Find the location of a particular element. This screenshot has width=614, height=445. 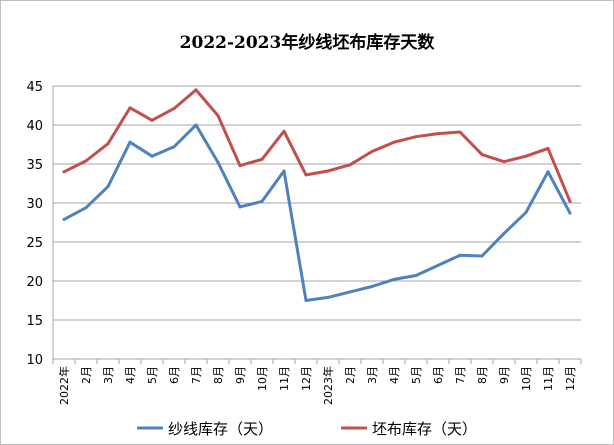

y-tick-label: 25 is located at coordinates (34, 243).